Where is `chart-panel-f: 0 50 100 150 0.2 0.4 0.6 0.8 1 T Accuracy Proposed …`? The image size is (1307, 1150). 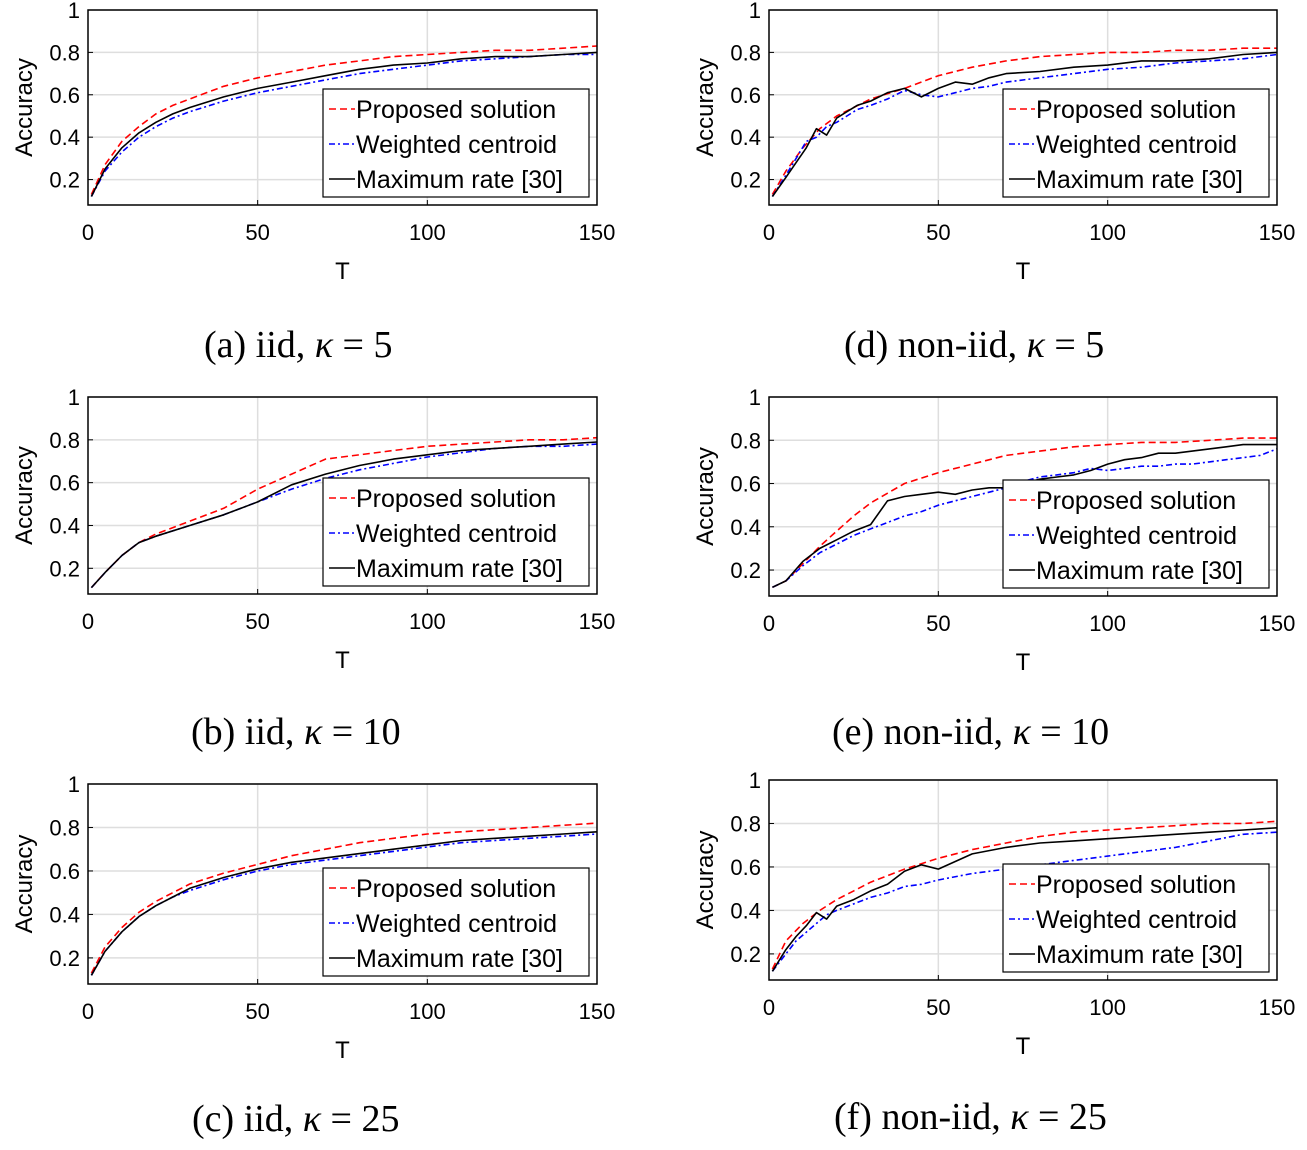 chart-panel-f: 0 50 100 150 0.2 0.4 0.6 0.8 1 T Accuracy Proposed … is located at coordinates (993, 914).